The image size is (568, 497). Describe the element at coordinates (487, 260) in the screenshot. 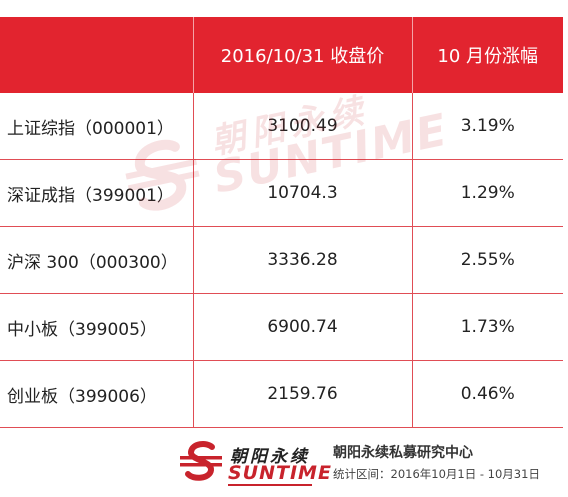

I see `monthly-change: 2.55%` at that location.